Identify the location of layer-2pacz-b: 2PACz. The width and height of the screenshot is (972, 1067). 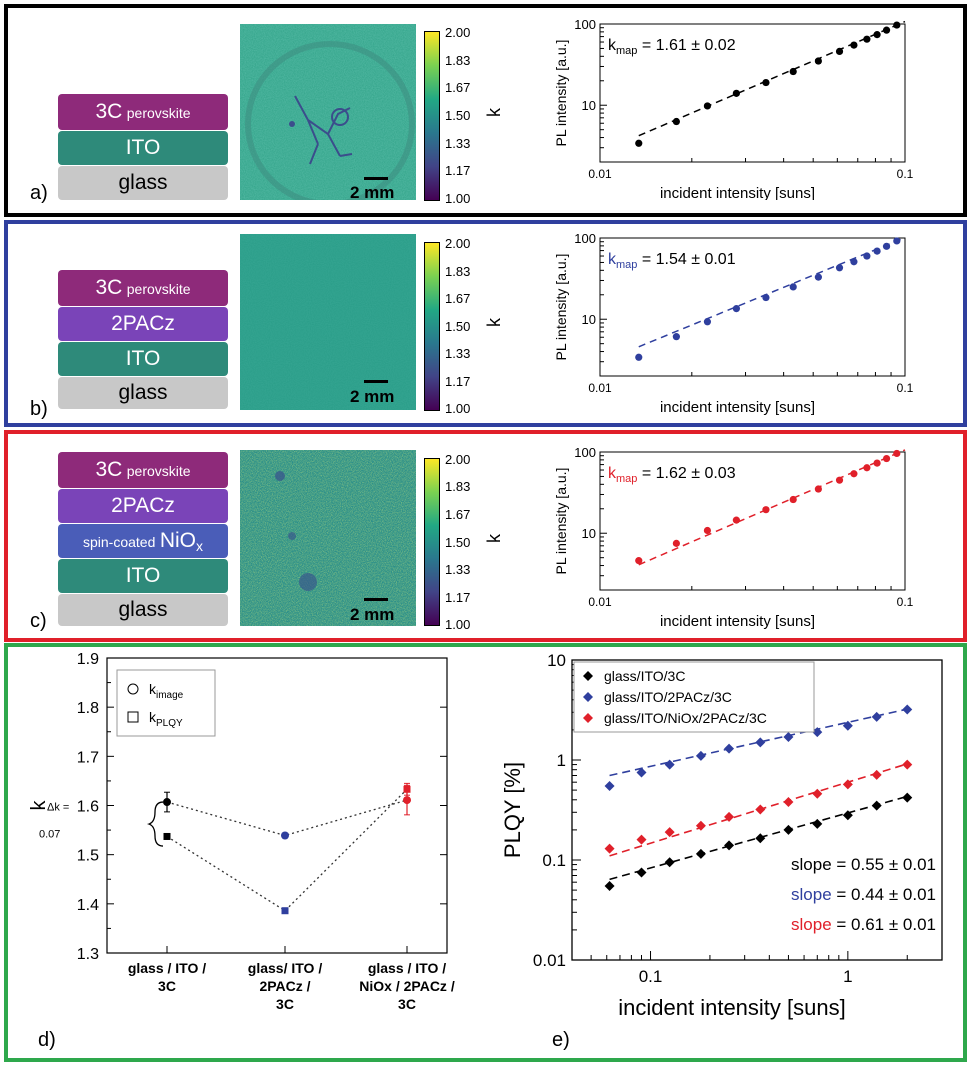
(143, 324).